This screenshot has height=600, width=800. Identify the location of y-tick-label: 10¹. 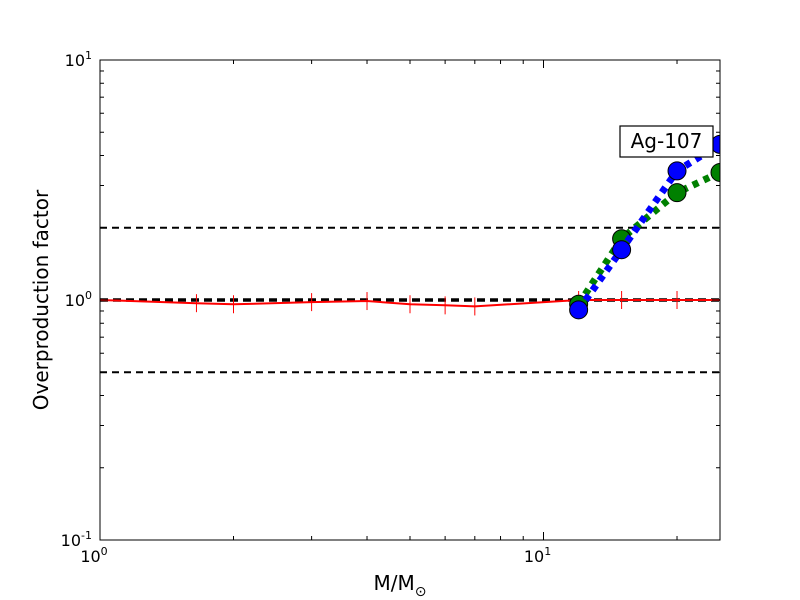
(78, 59).